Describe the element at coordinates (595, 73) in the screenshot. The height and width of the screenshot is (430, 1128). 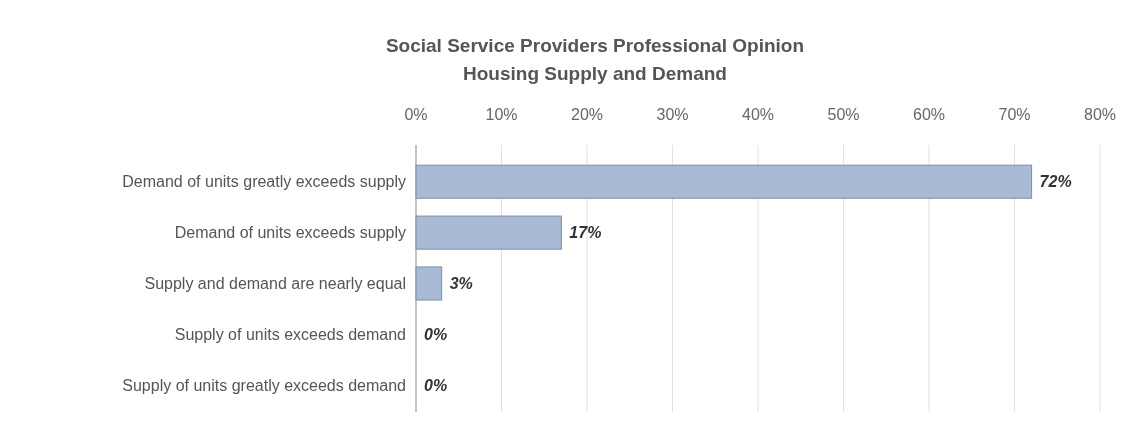
I see `chart-subtitle: Housing Supply and Demand` at that location.